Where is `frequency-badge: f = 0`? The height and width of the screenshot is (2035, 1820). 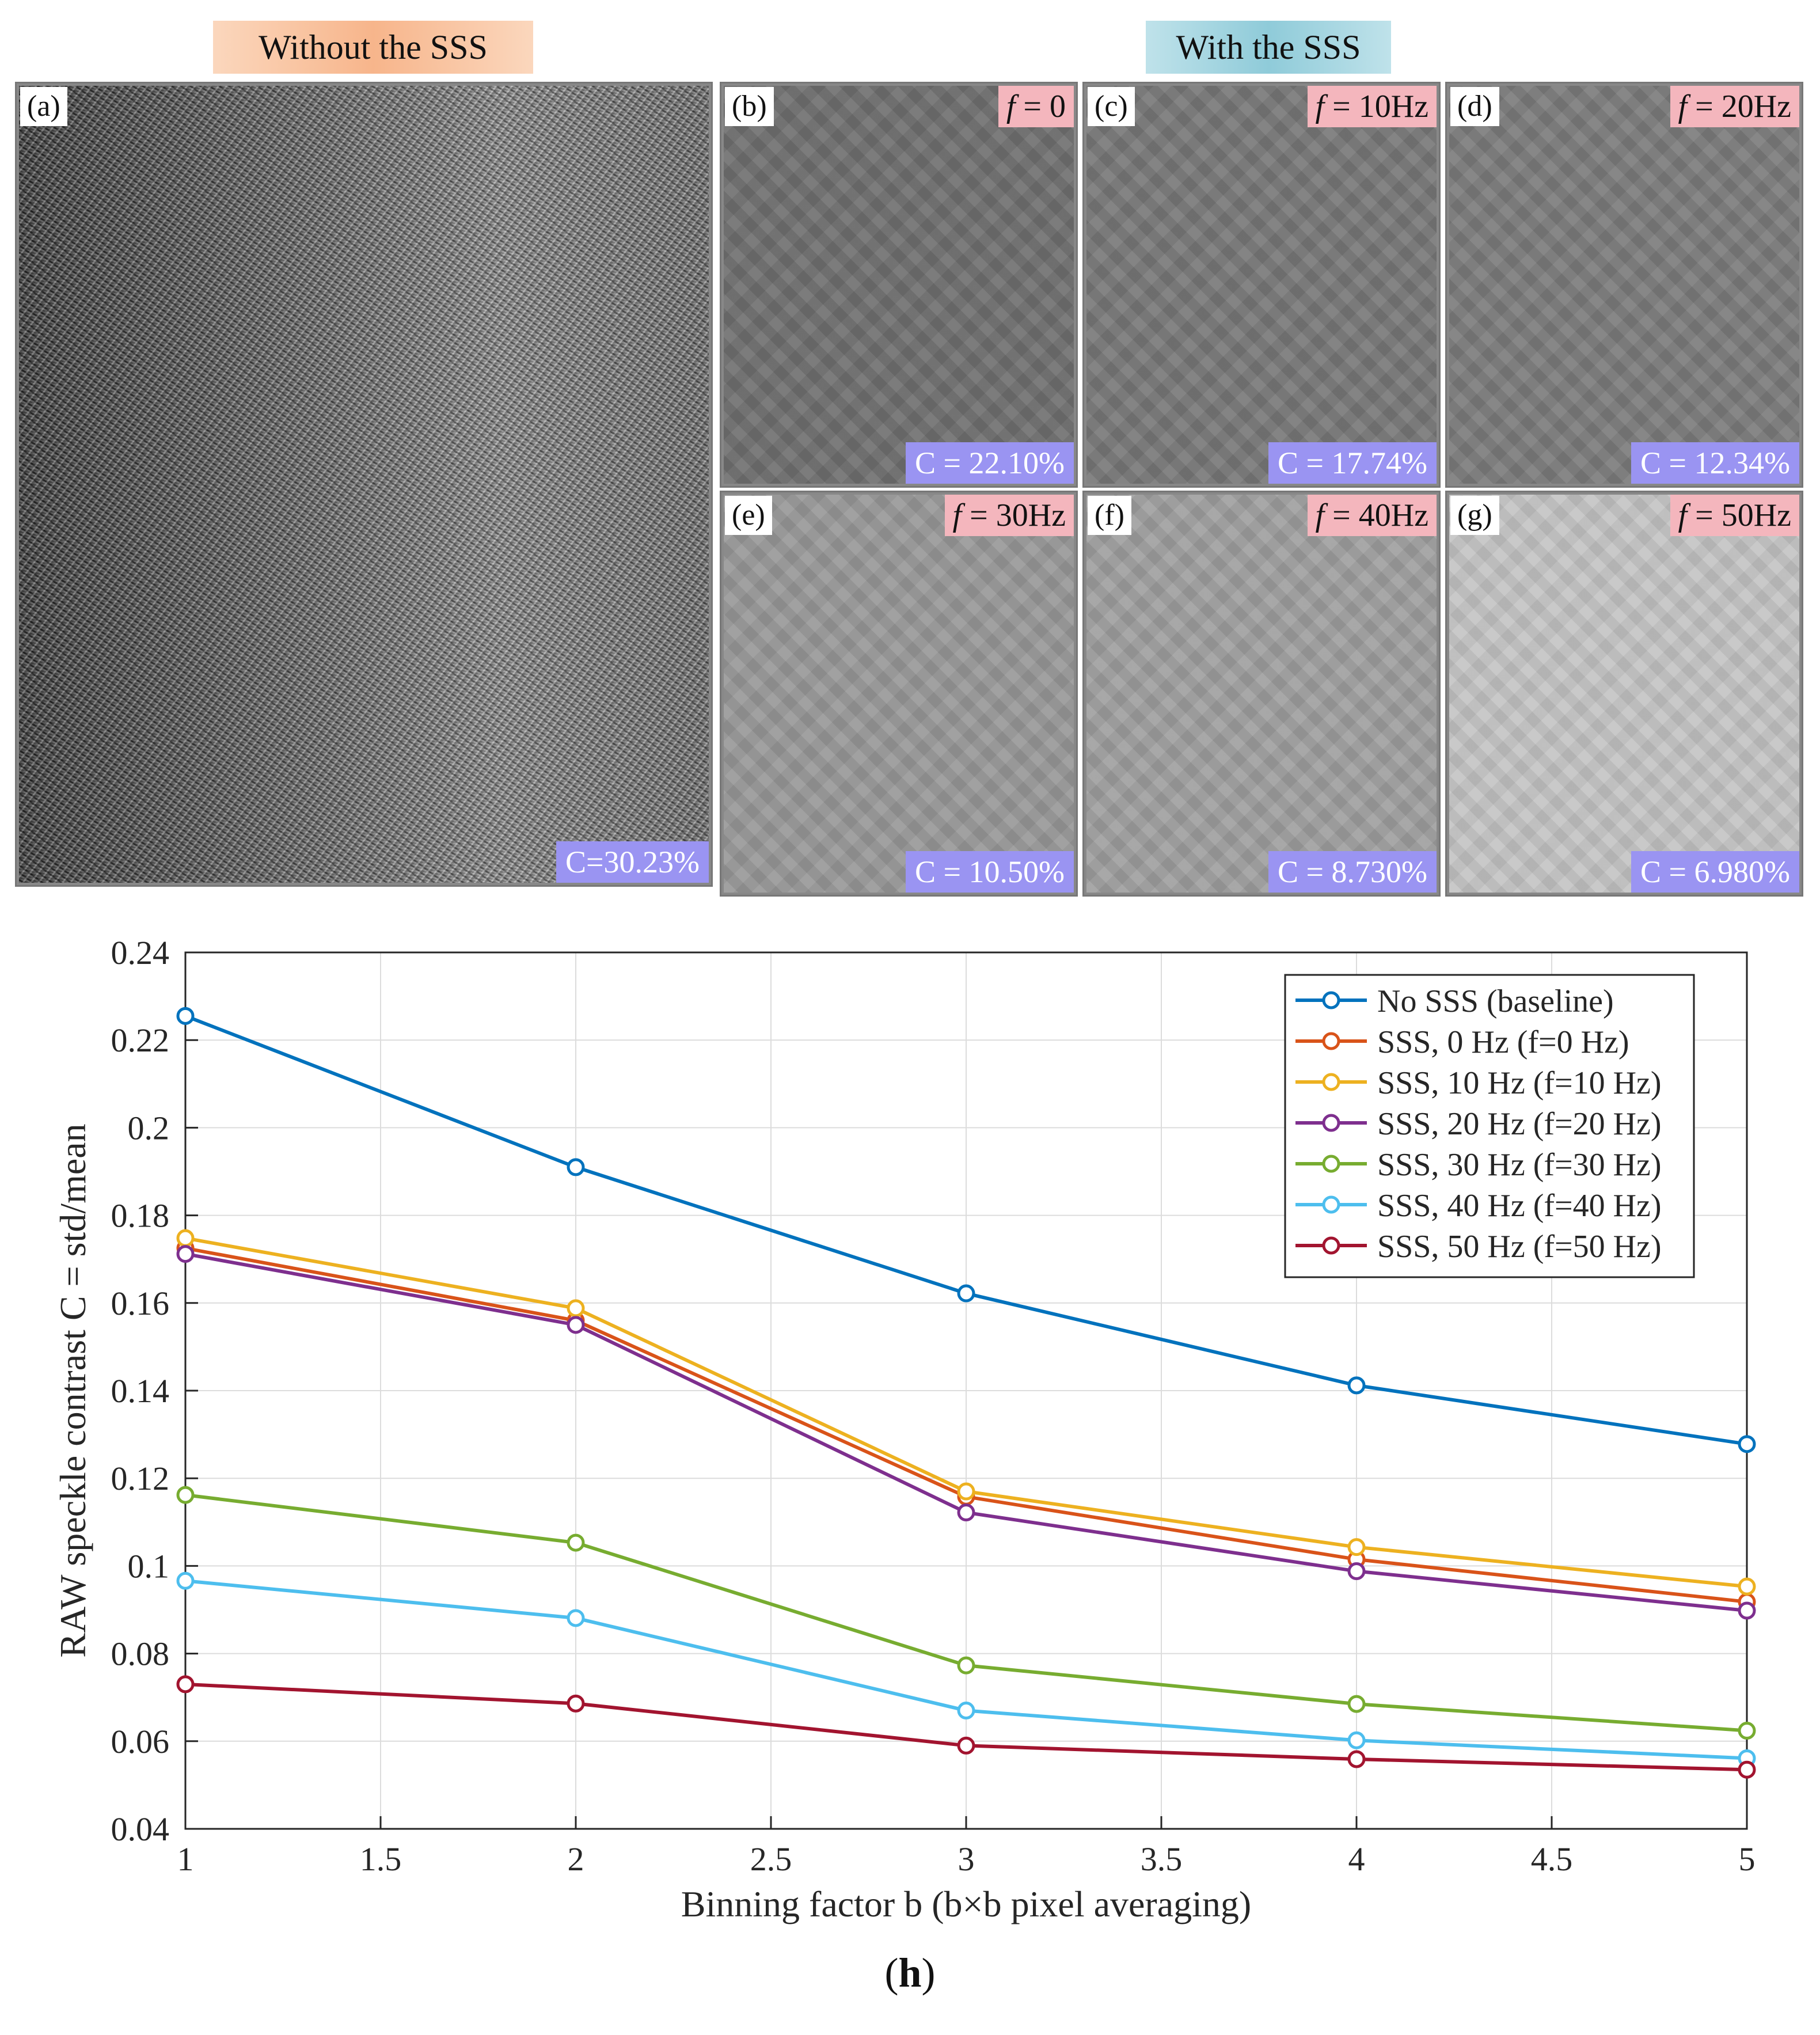
frequency-badge: f = 0 is located at coordinates (1036, 107).